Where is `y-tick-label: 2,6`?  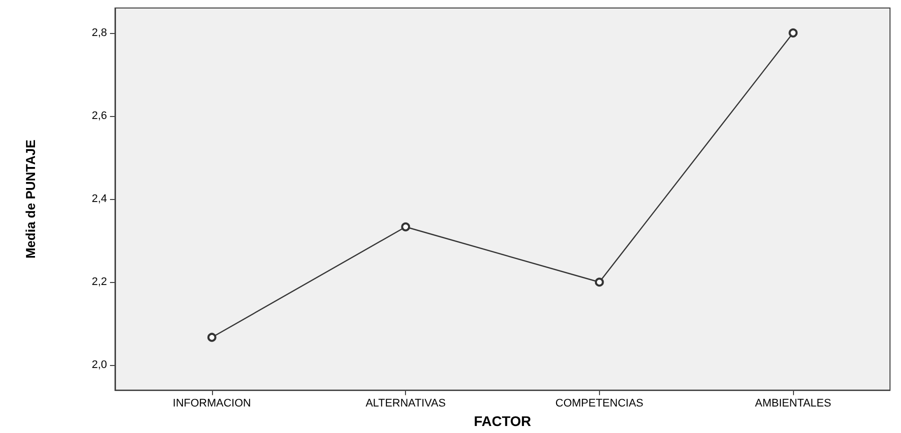 y-tick-label: 2,6 is located at coordinates (99, 116).